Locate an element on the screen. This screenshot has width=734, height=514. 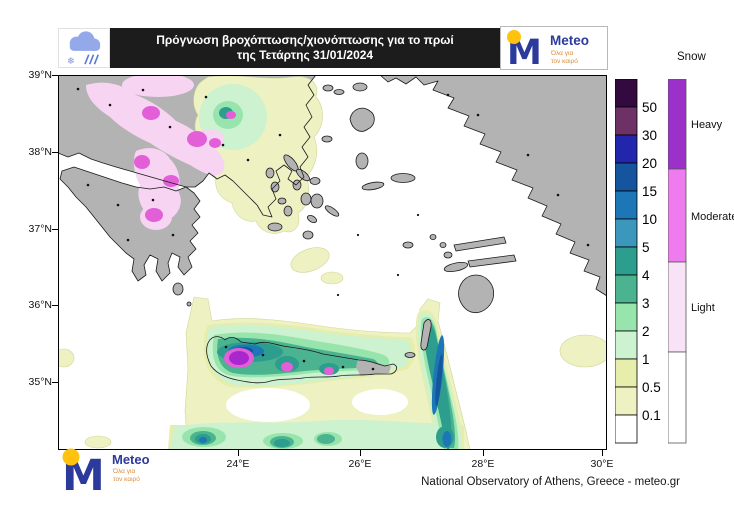
snowflake-glyph: ❄ is located at coordinates (71, 61).